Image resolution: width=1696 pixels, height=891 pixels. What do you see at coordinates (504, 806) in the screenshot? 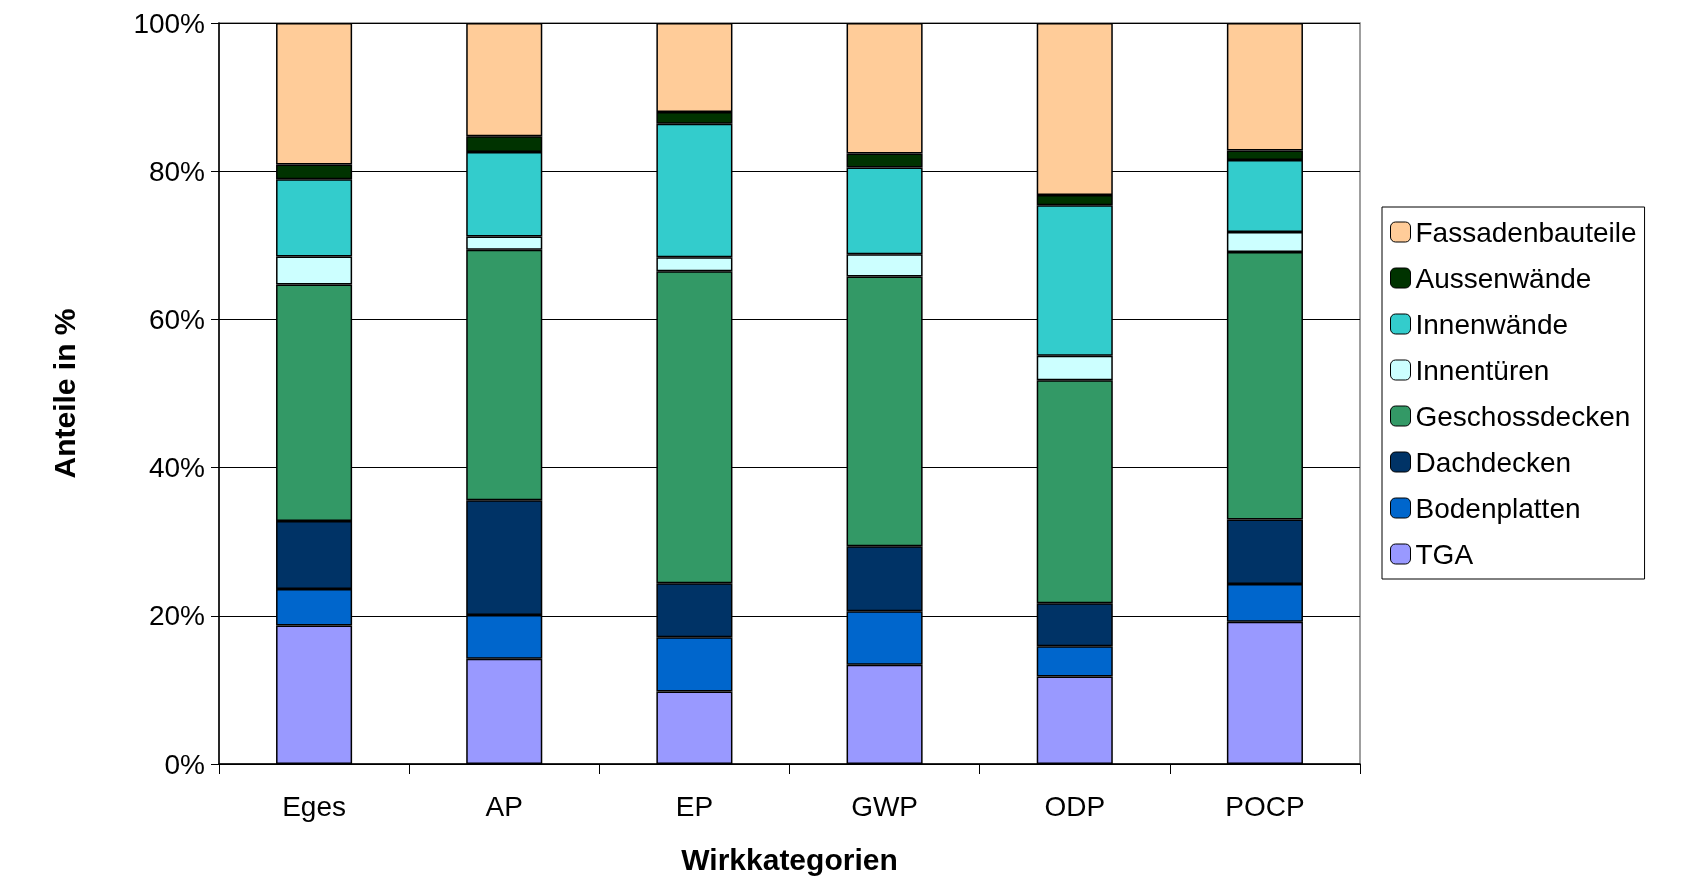
I see `x-tick-label: AP` at bounding box center [504, 806].